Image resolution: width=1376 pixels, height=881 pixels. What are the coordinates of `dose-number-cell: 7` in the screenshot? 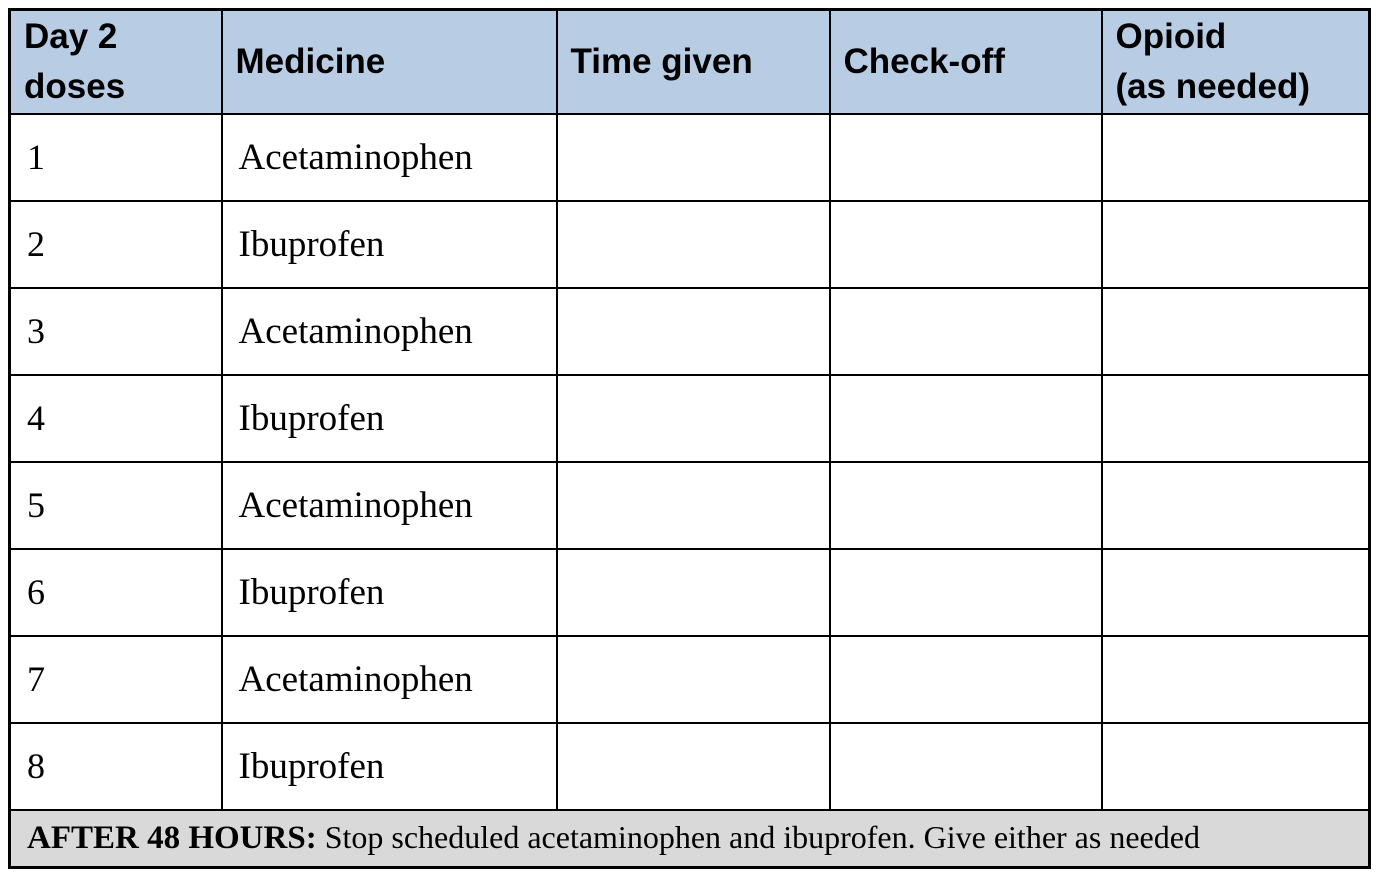 It's located at (115, 679).